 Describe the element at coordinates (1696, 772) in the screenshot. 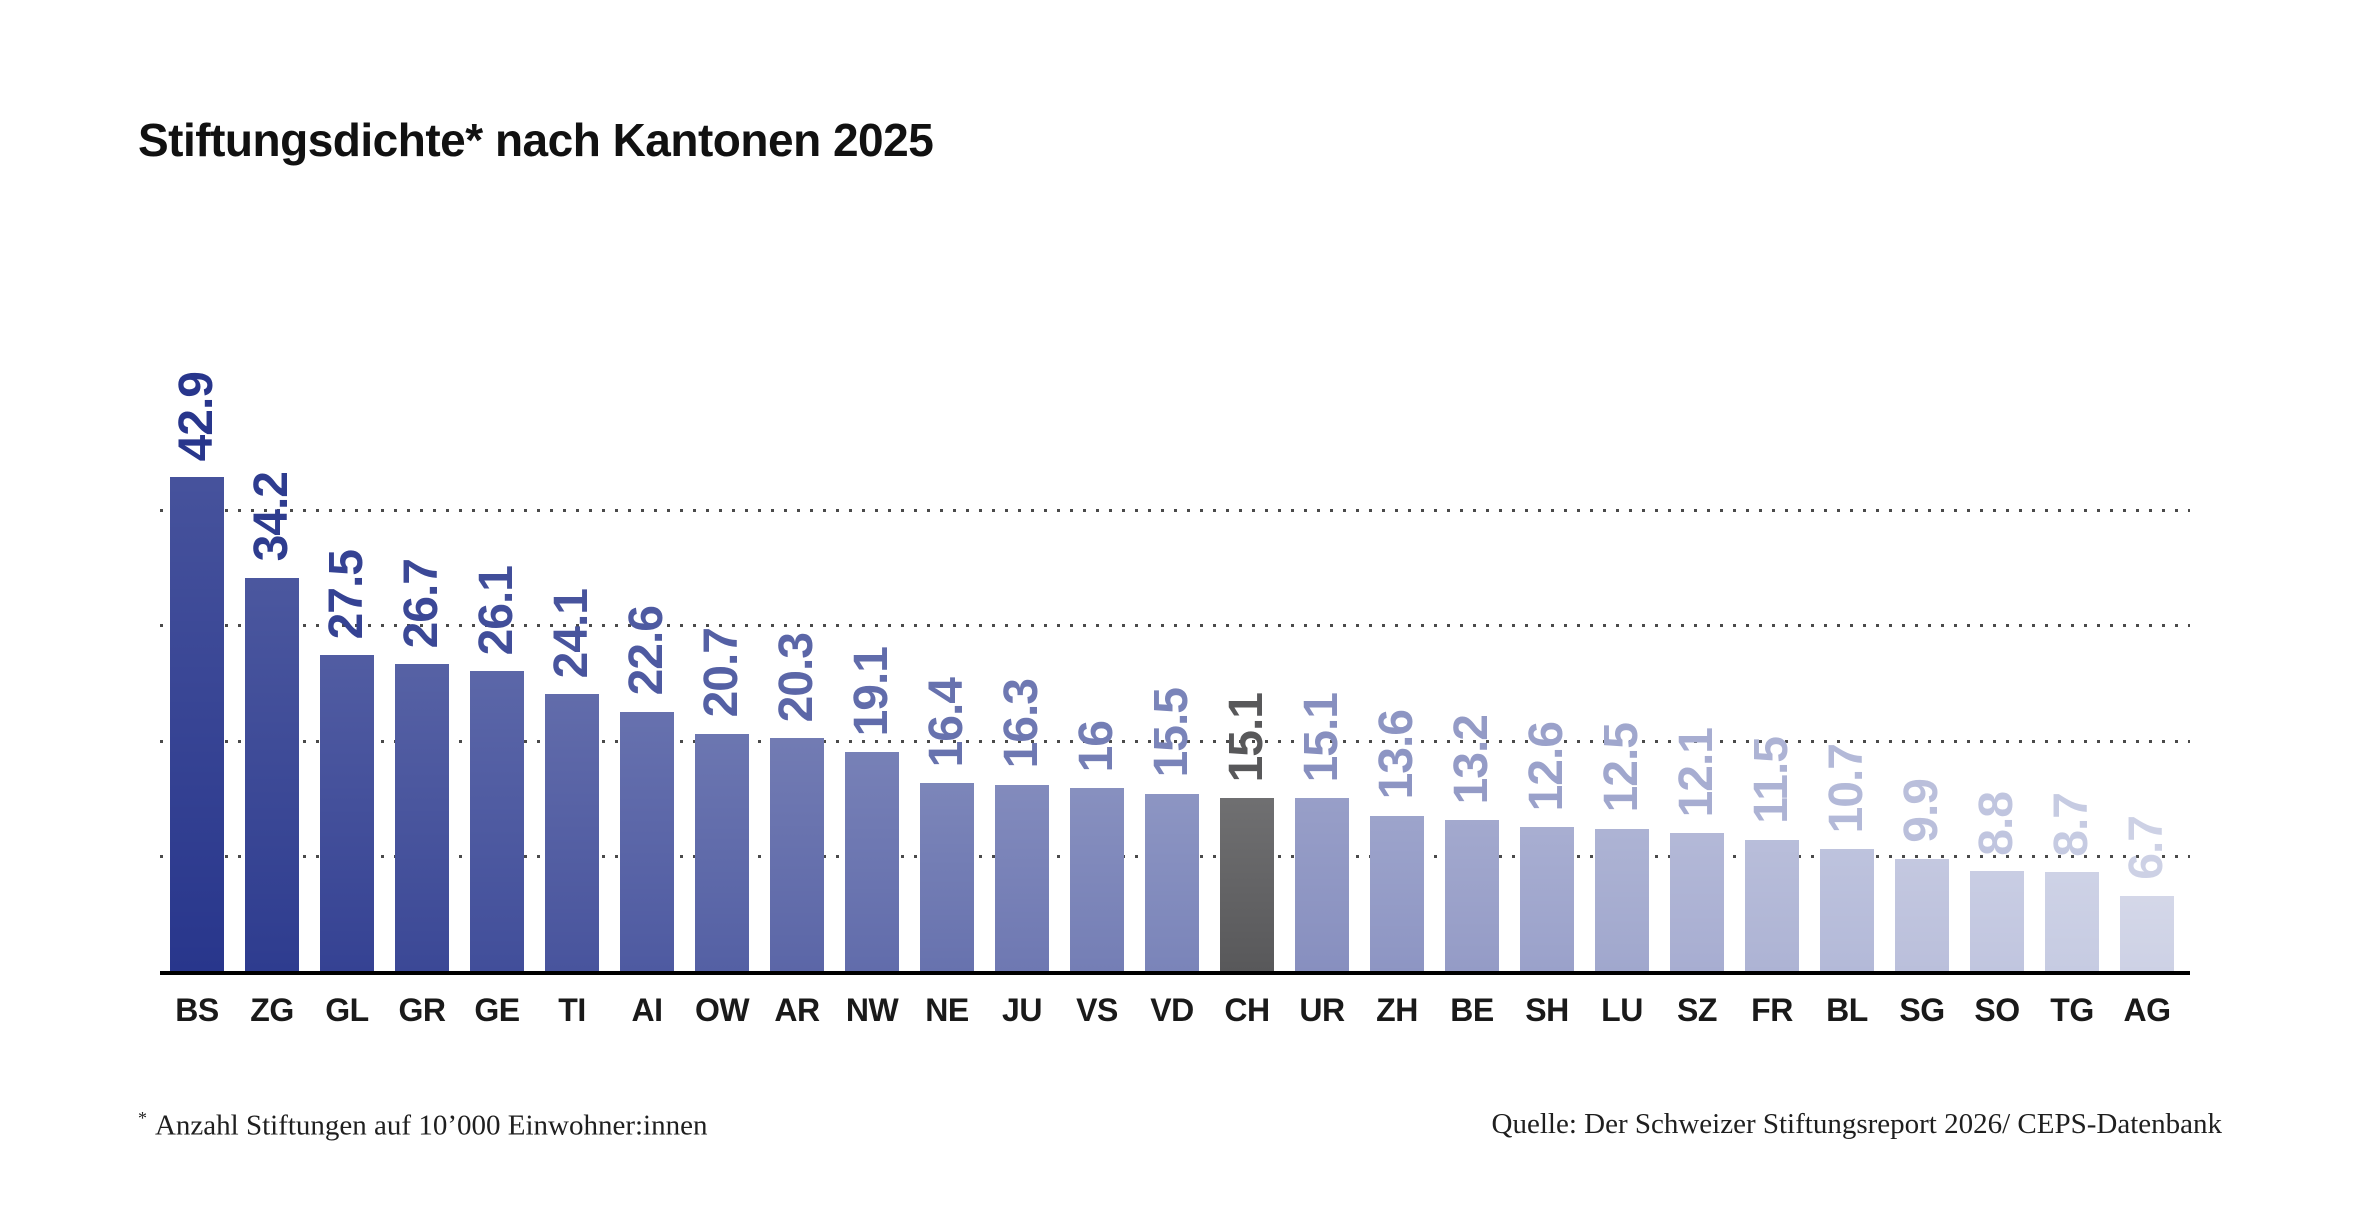

I see `bar-value-label: 12.1` at that location.